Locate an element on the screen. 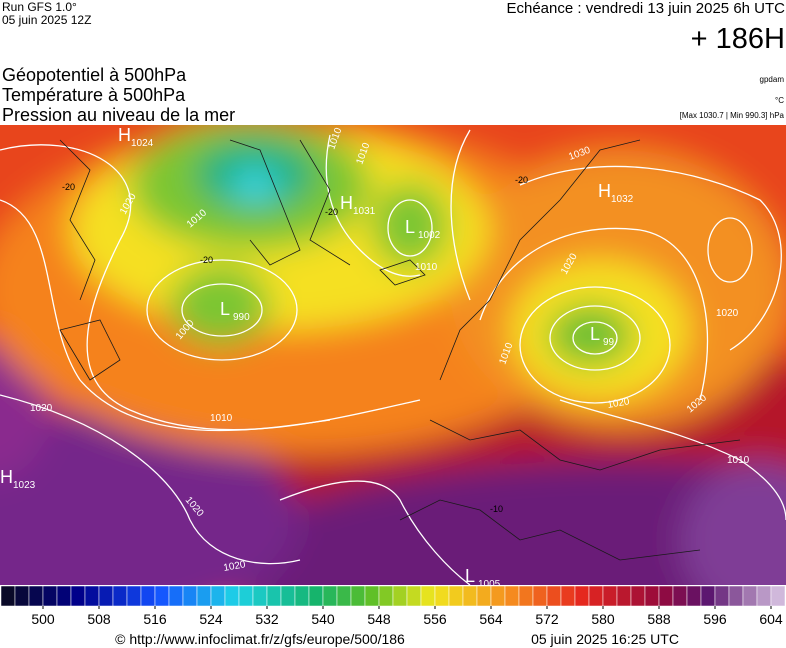 This screenshot has width=786, height=648. colorbar-tick-label: 548 is located at coordinates (379, 619).